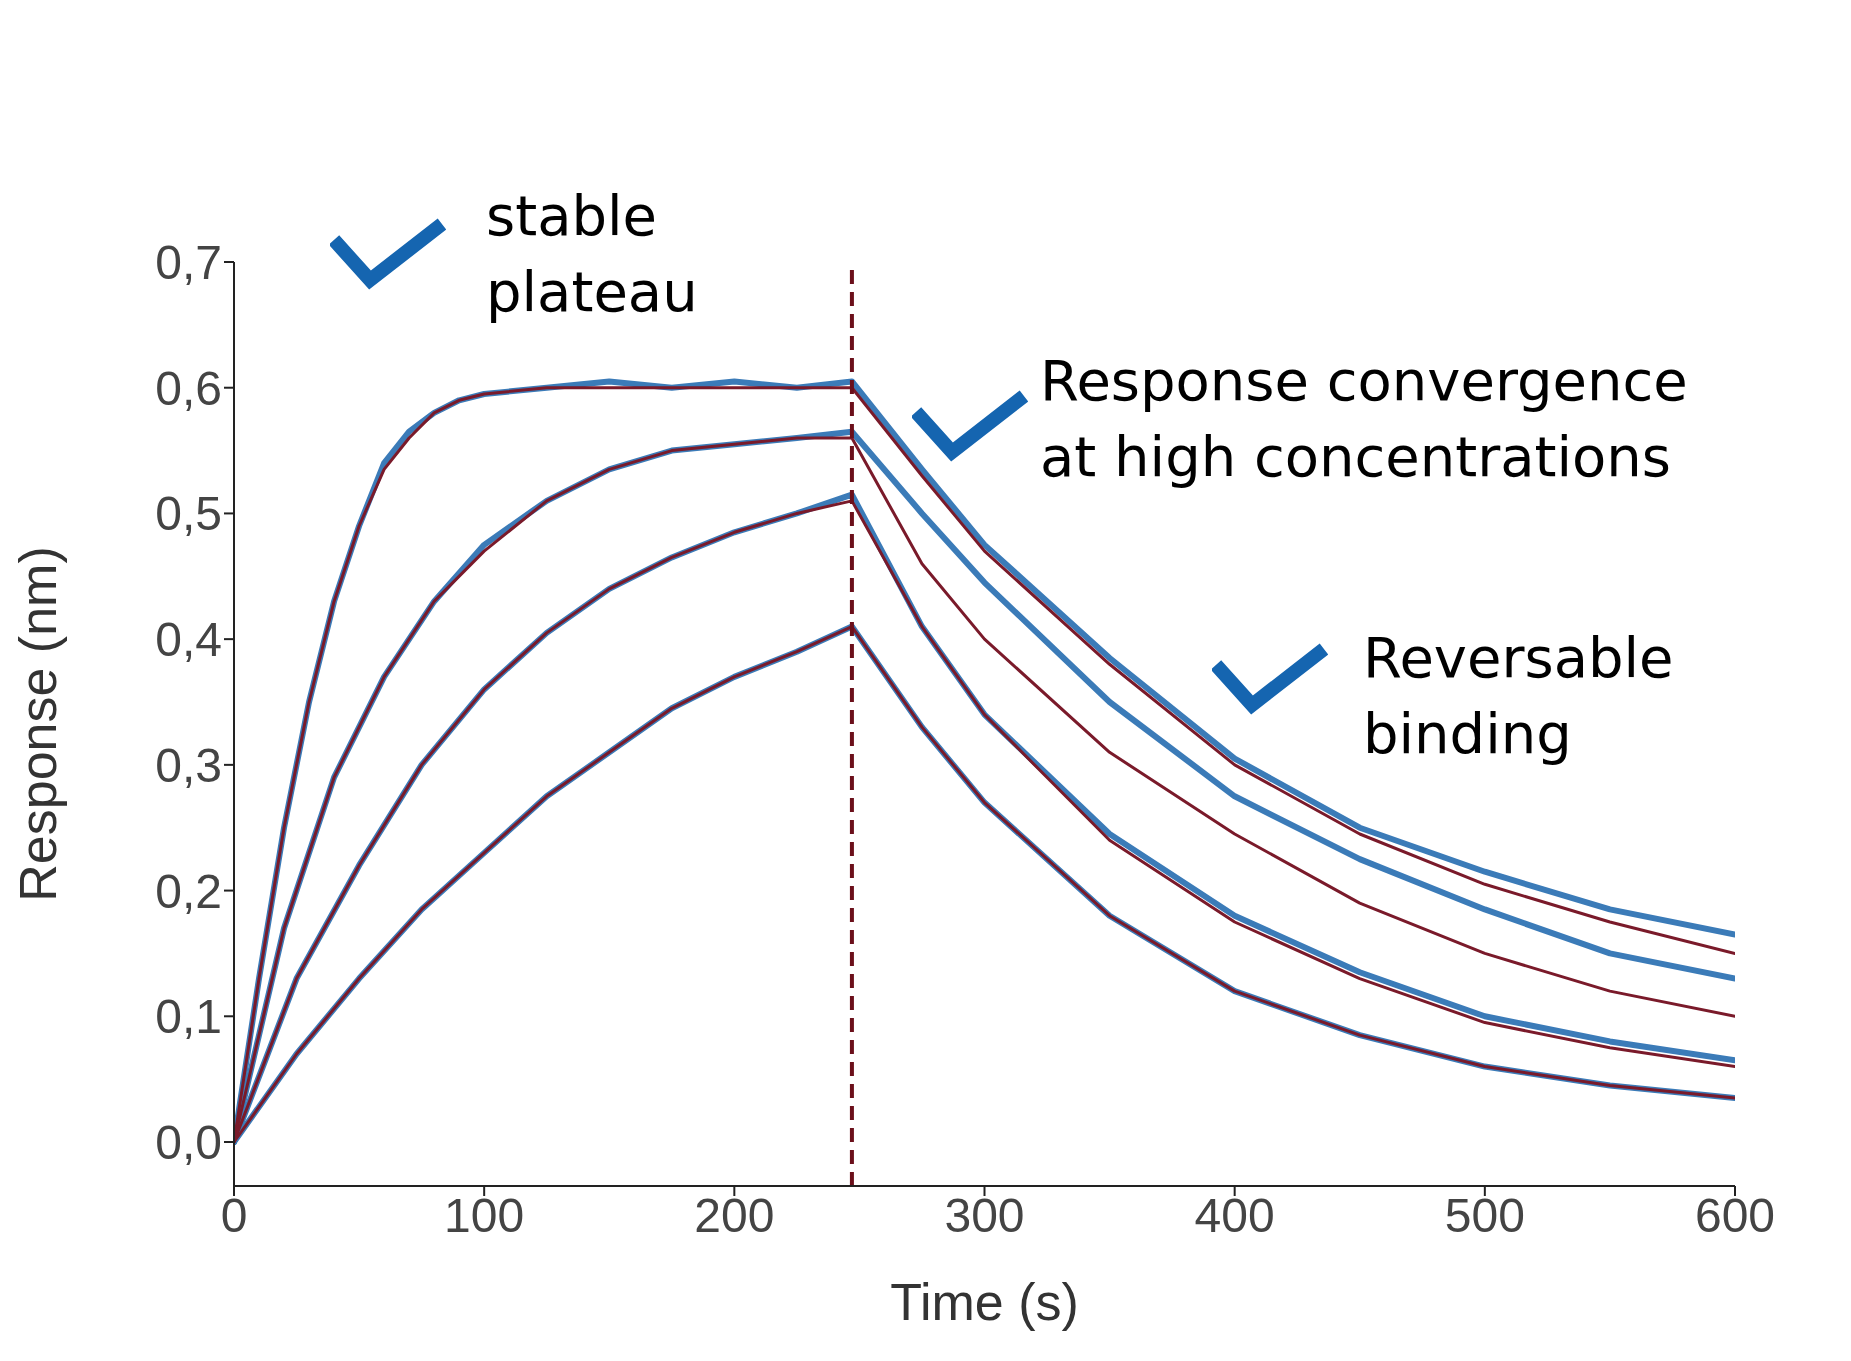 The height and width of the screenshot is (1361, 1851). What do you see at coordinates (188, 891) in the screenshot?
I see `y-tick-label: 0,2` at bounding box center [188, 891].